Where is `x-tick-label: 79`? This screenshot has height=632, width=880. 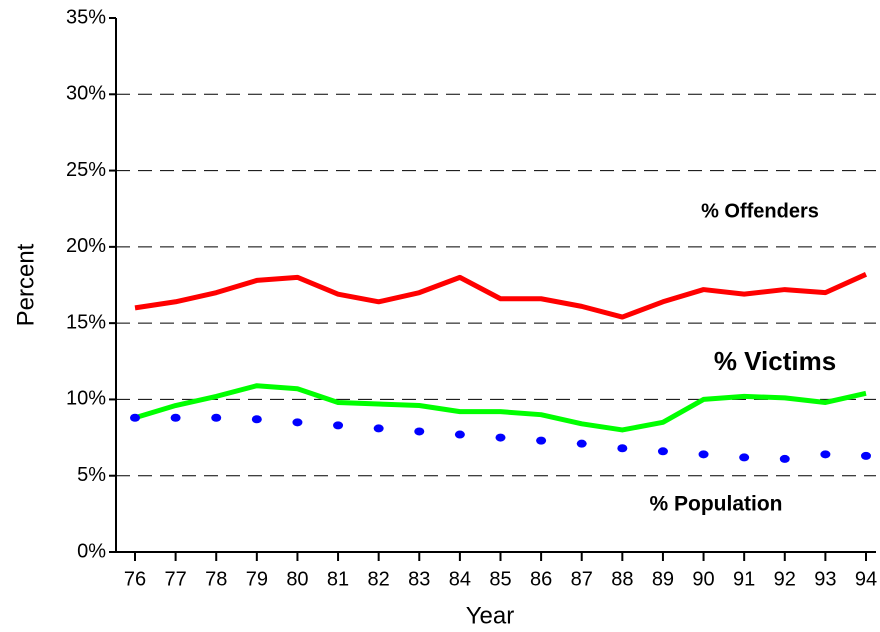
x-tick-label: 79 is located at coordinates (257, 579).